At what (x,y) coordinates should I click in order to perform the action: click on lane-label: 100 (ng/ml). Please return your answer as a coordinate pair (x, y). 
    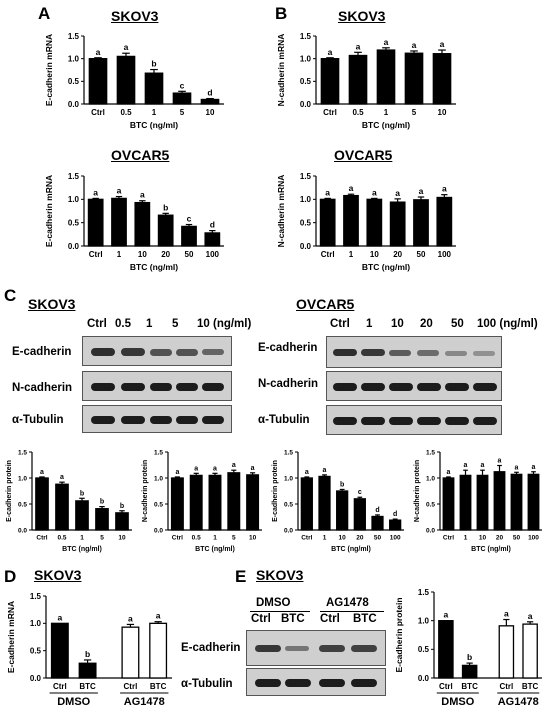
    Looking at the image, I should click on (507, 324).